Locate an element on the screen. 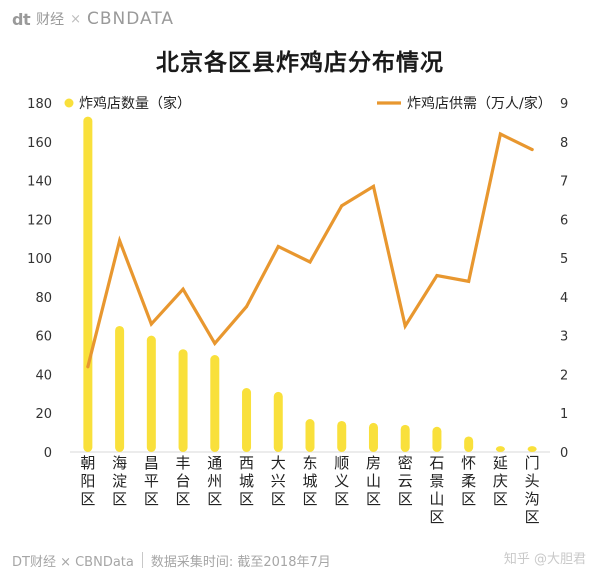  footer: DT财经 × CBNData 数据采集时间: 截至2018年7月 is located at coordinates (300, 560).